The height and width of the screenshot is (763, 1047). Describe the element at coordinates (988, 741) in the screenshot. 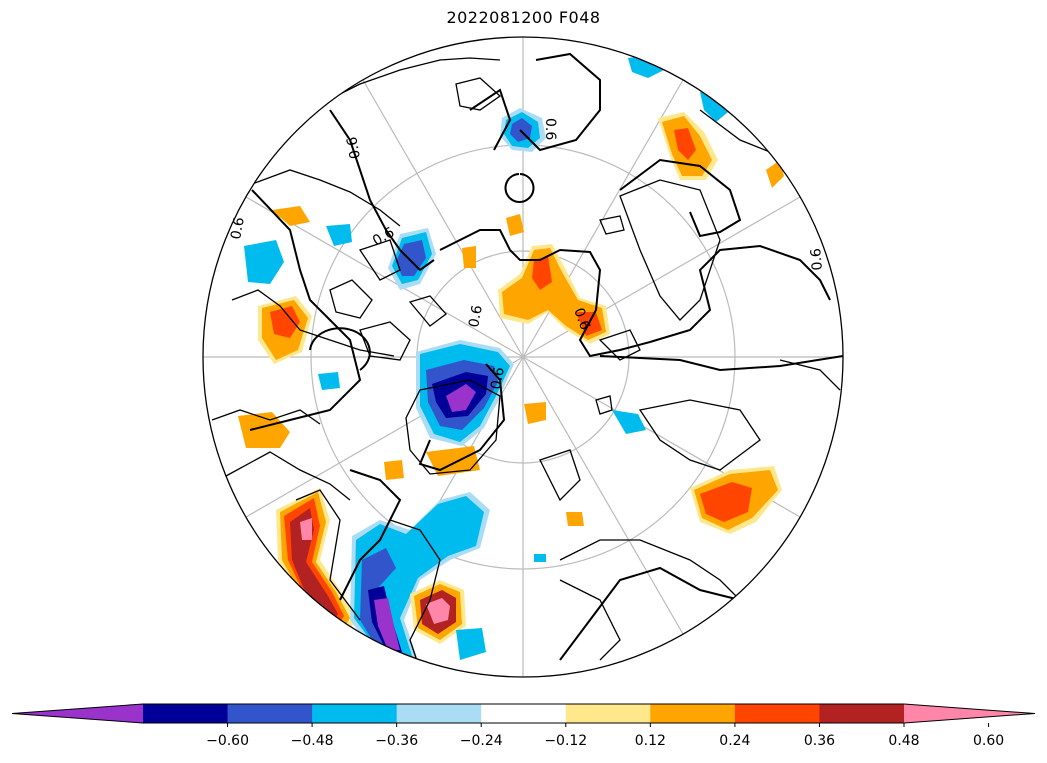

I see `colorbar-tick-label: 0.60` at that location.